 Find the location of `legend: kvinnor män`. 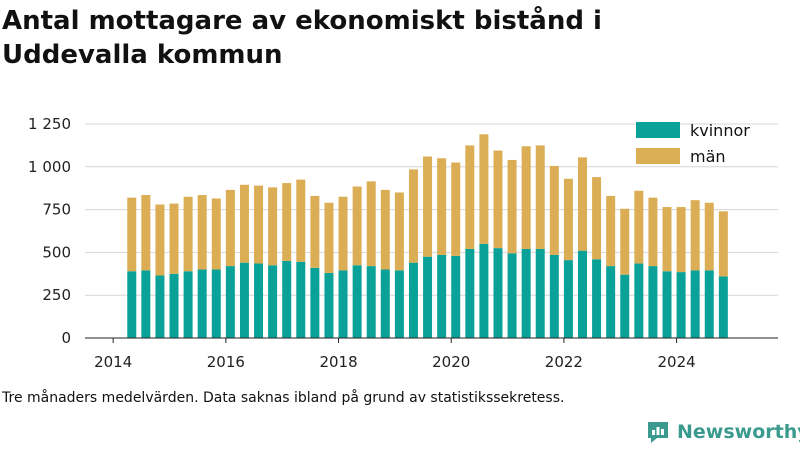

legend: kvinnor män is located at coordinates (693, 143).